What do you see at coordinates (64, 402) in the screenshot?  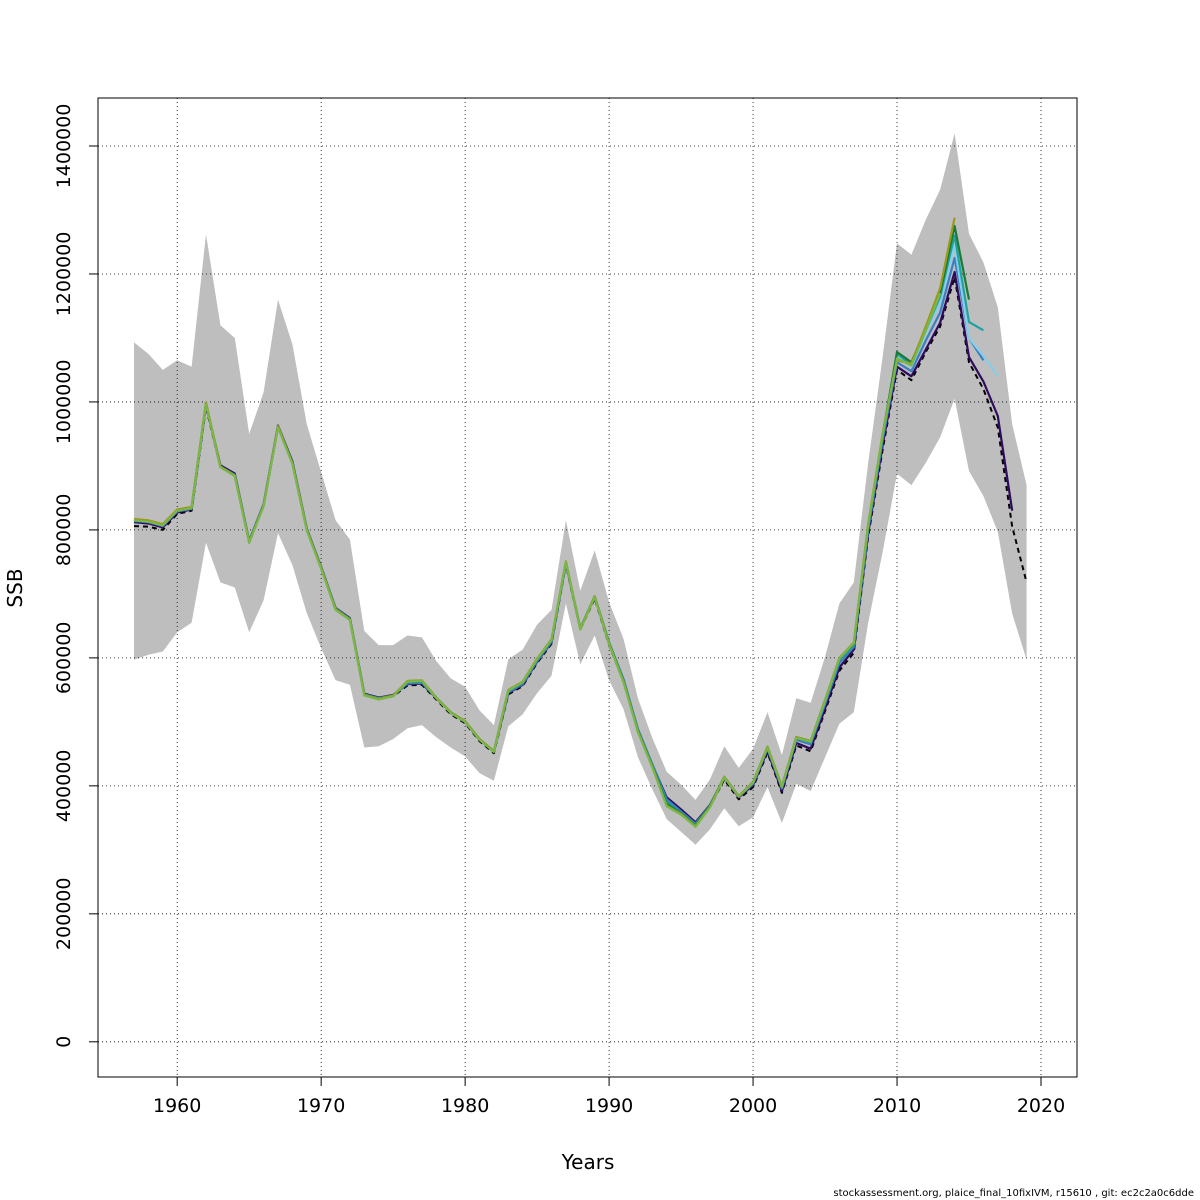 I see `y-tick-label: 1000000` at bounding box center [64, 402].